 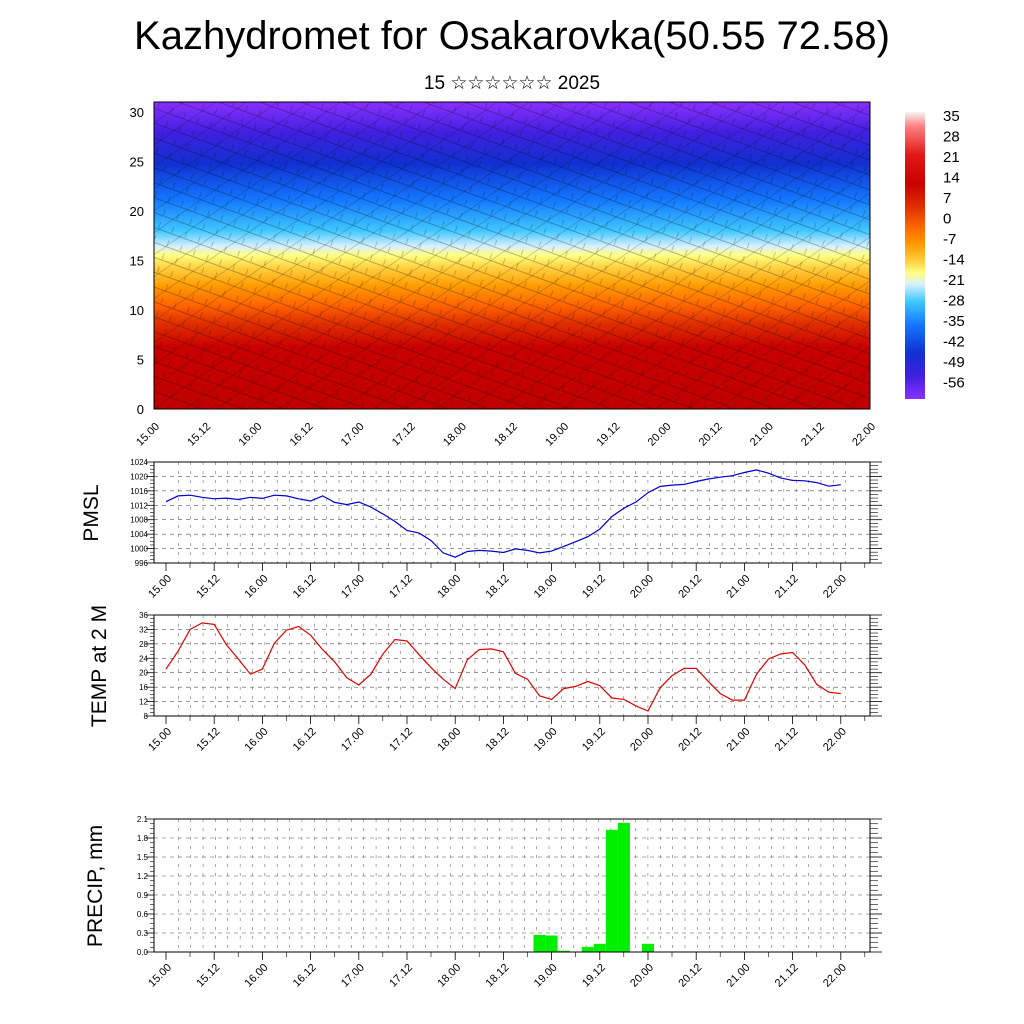 I want to click on colorbar-label: -56, so click(x=954, y=383).